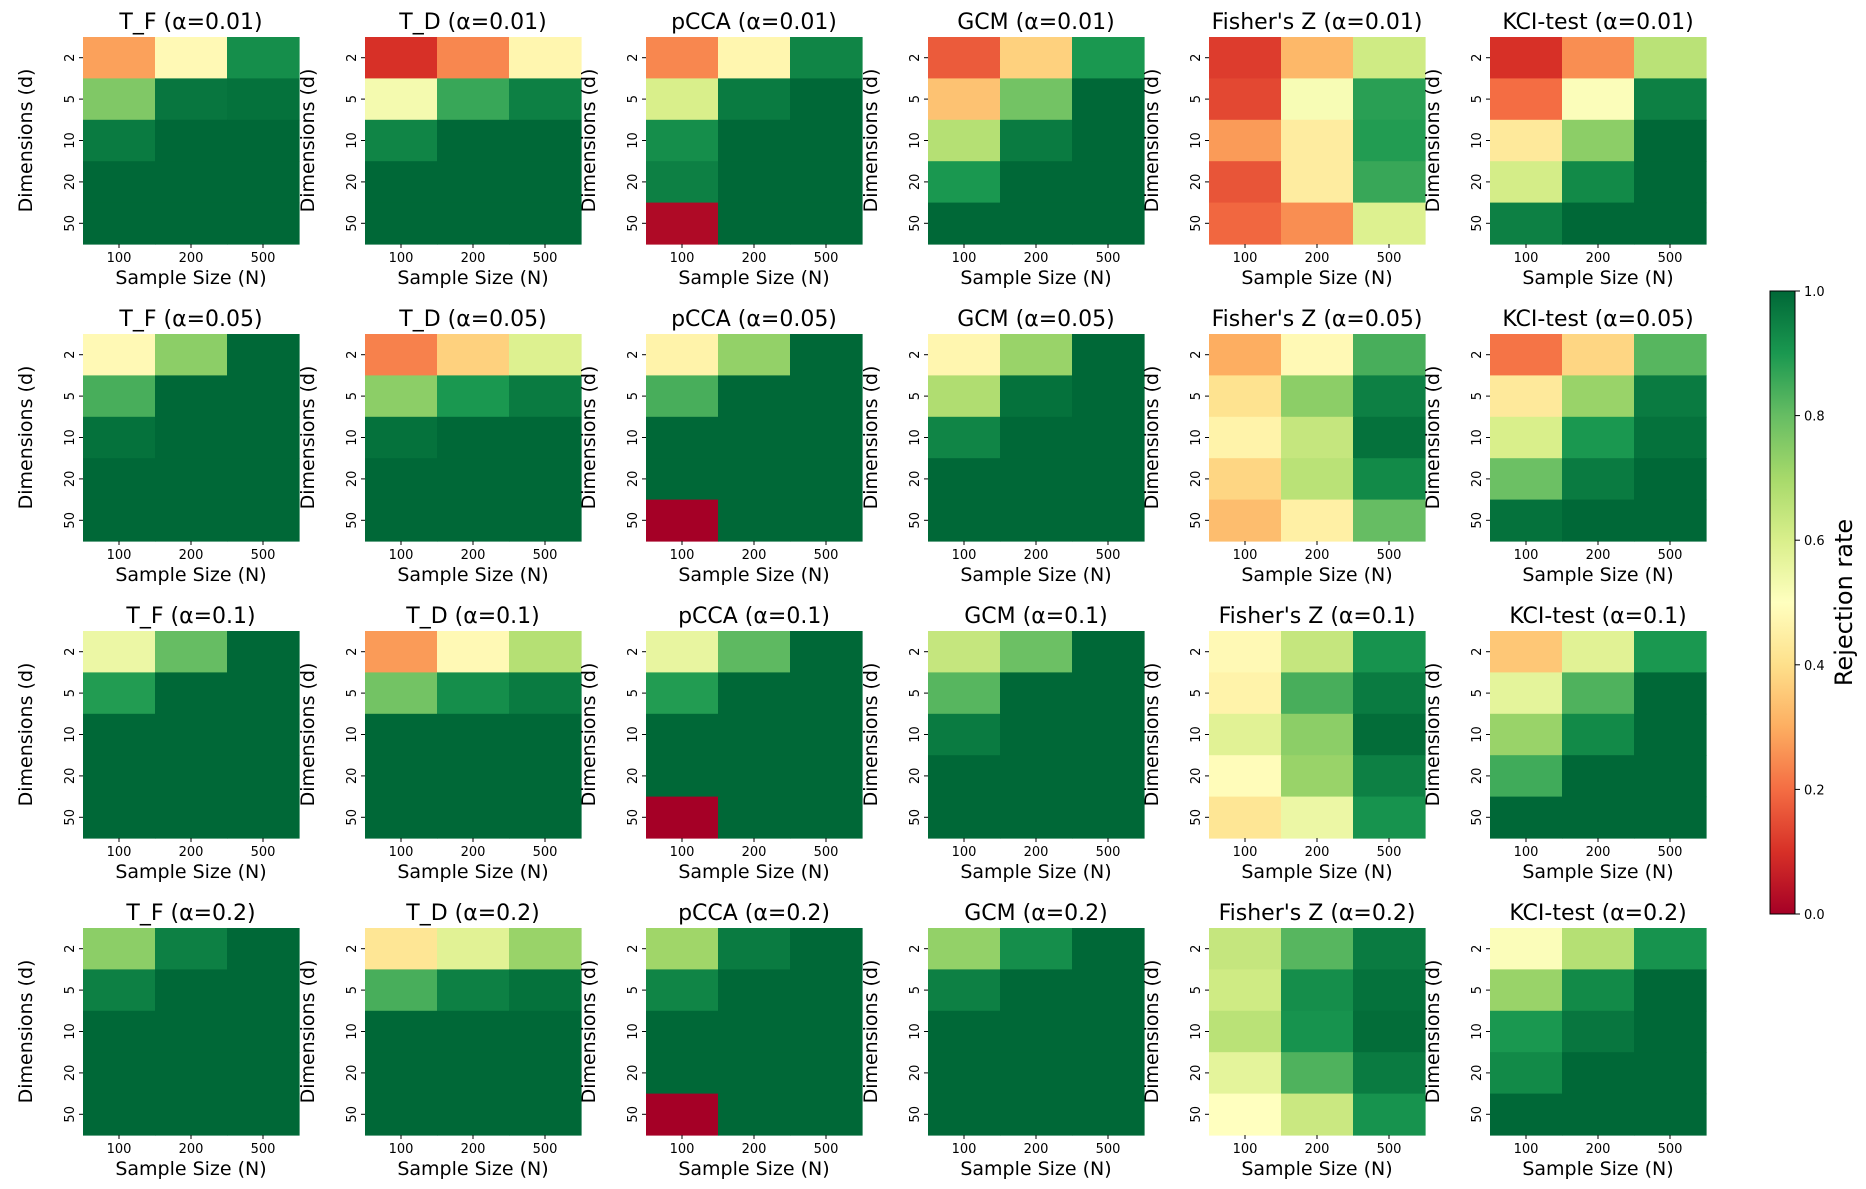 This screenshot has width=1866, height=1189. I want to click on panel-title: pCCA (α=0.05), so click(754, 319).